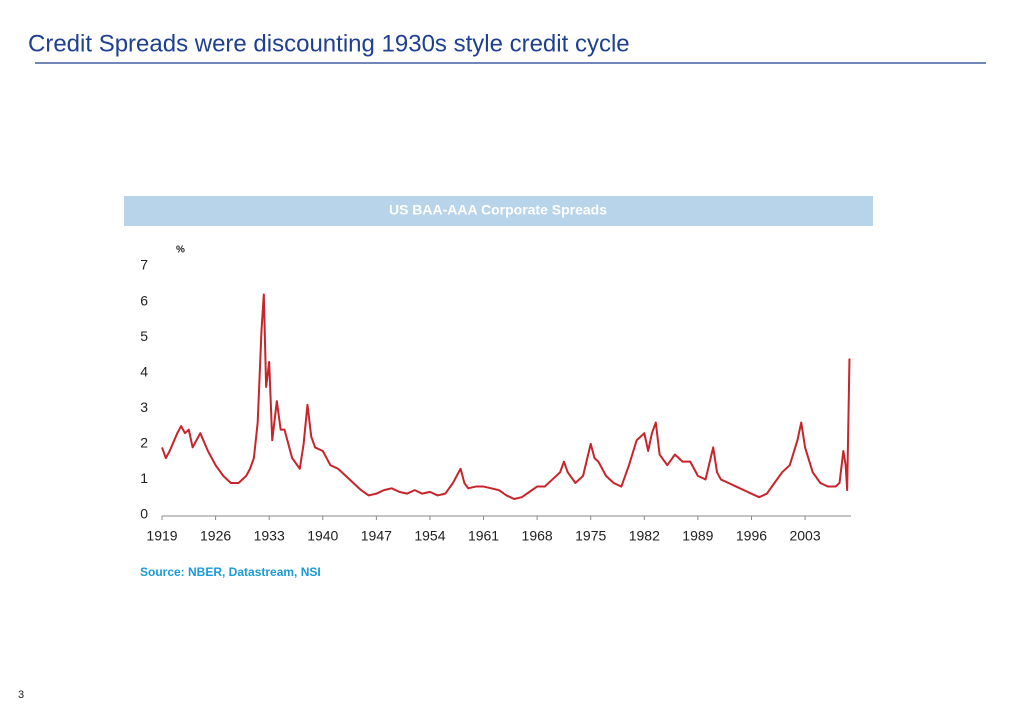 The width and height of the screenshot is (1023, 713). I want to click on y-tick-label: 5, so click(144, 336).